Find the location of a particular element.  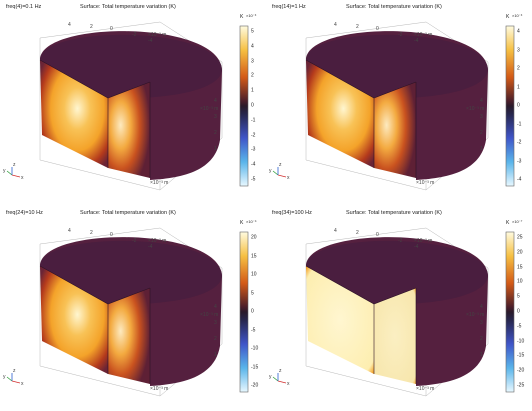

colorbar-exponent: ×10⁻⁶ is located at coordinates (251, 221).